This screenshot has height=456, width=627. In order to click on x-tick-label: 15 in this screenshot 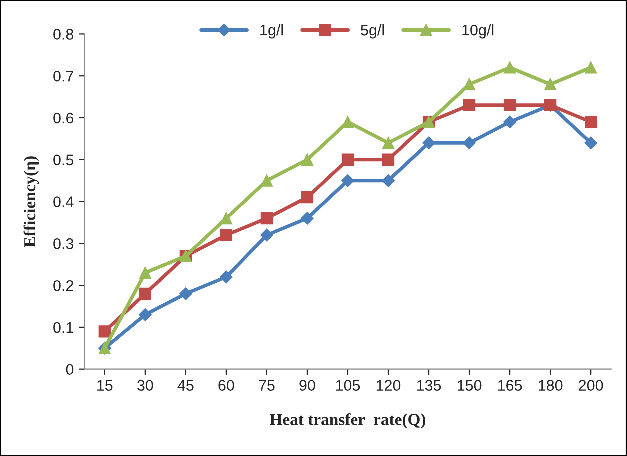, I will do `click(105, 385)`.